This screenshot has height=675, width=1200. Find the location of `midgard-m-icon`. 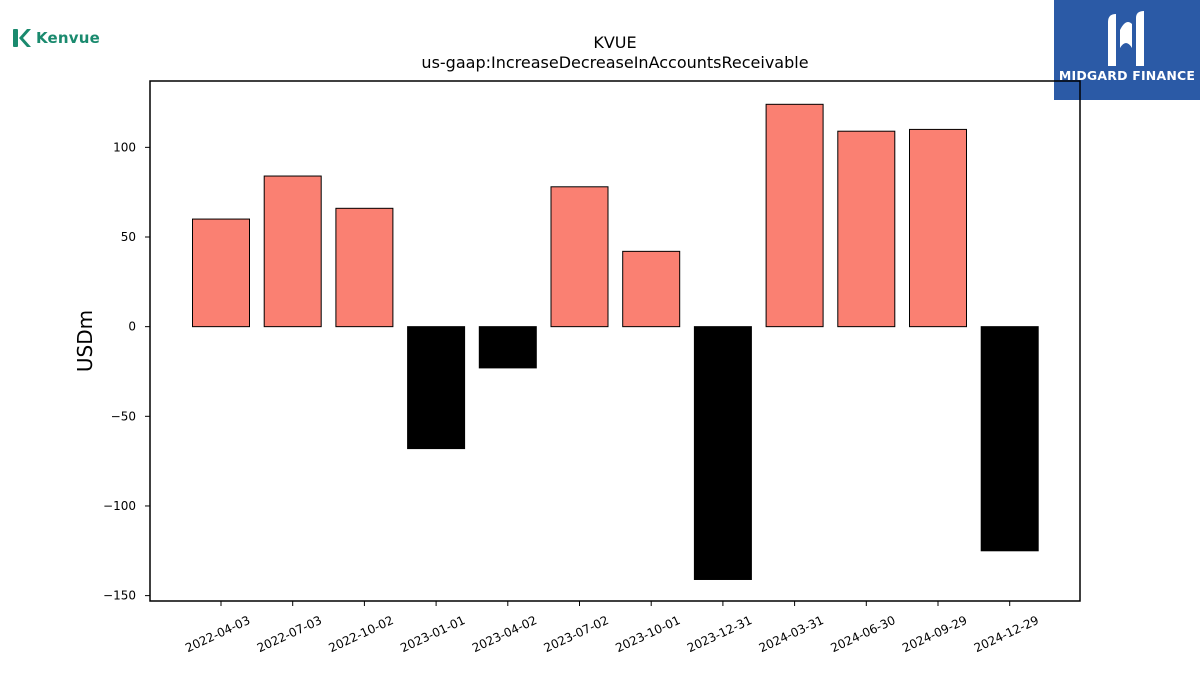

midgard-m-icon is located at coordinates (1126, 38).